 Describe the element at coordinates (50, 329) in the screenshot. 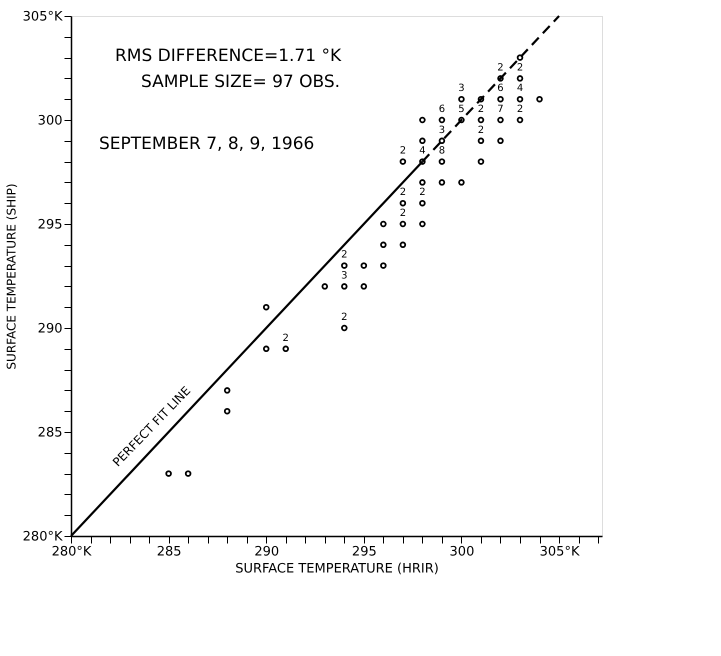

I see `y-tick-label: 290` at that location.